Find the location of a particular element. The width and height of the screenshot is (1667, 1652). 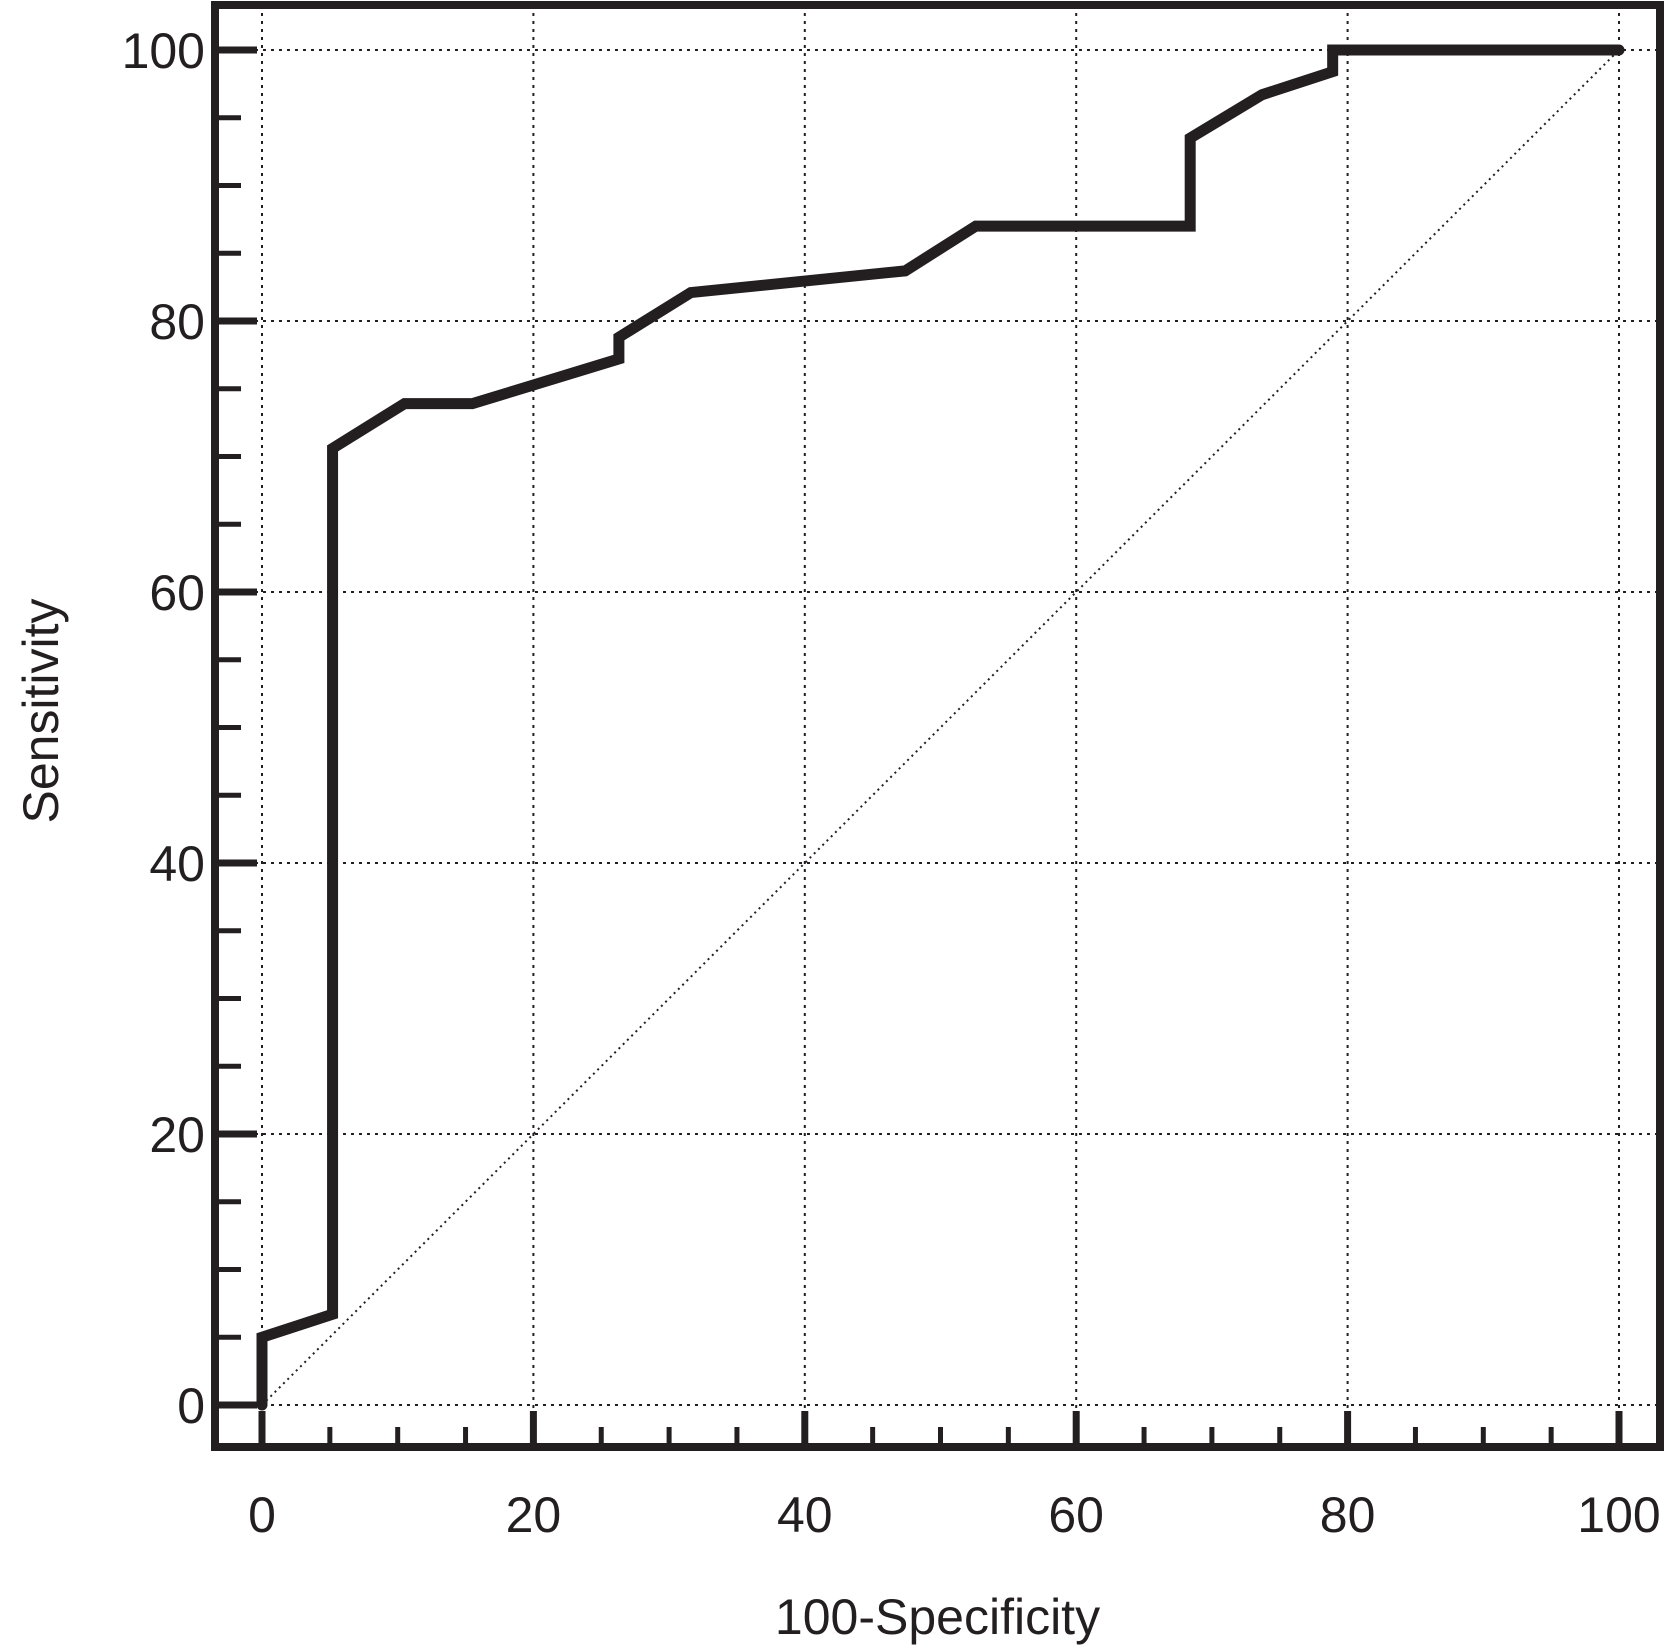

x-tick-label: 60 is located at coordinates (1076, 1515).